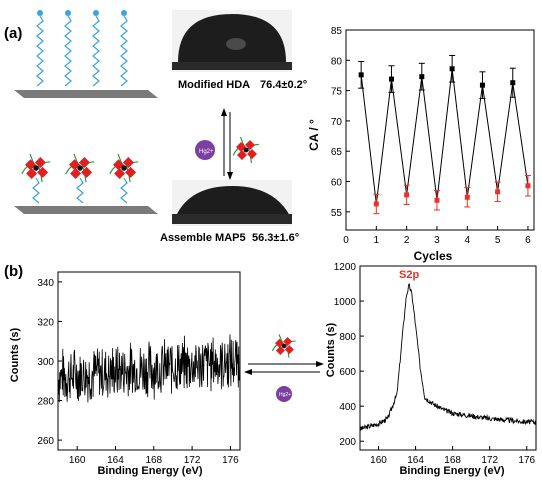  Describe the element at coordinates (275, 238) in the screenshot. I see `assembled-angle: 56.3±1.6°` at that location.